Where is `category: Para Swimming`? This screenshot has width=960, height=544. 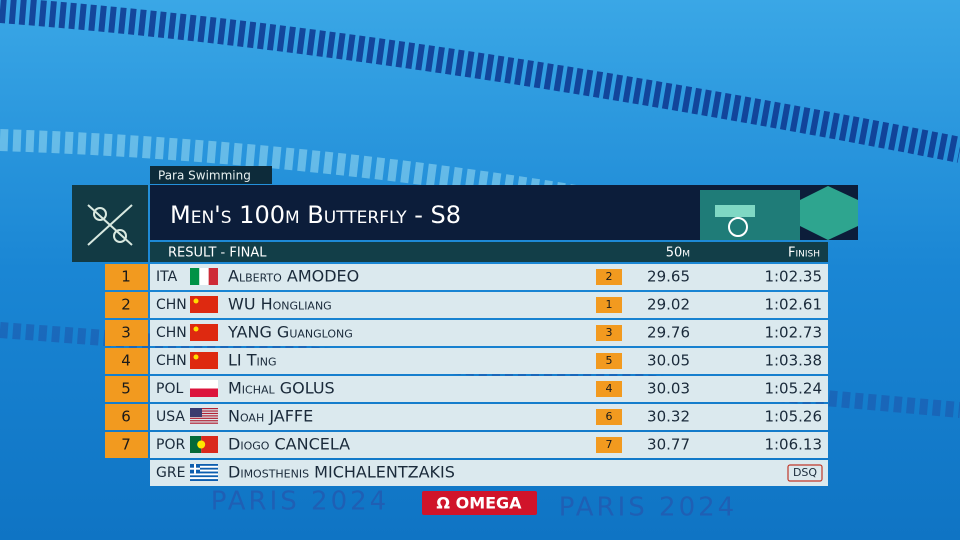 category: Para Swimming is located at coordinates (204, 176).